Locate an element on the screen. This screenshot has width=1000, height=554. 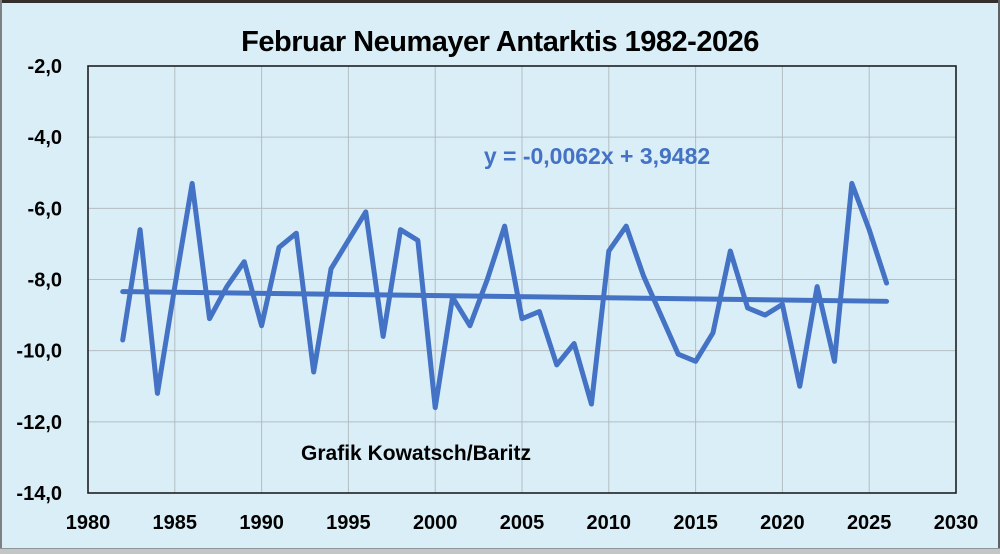
y-tick-label: -6,0 is located at coordinates (45, 209).